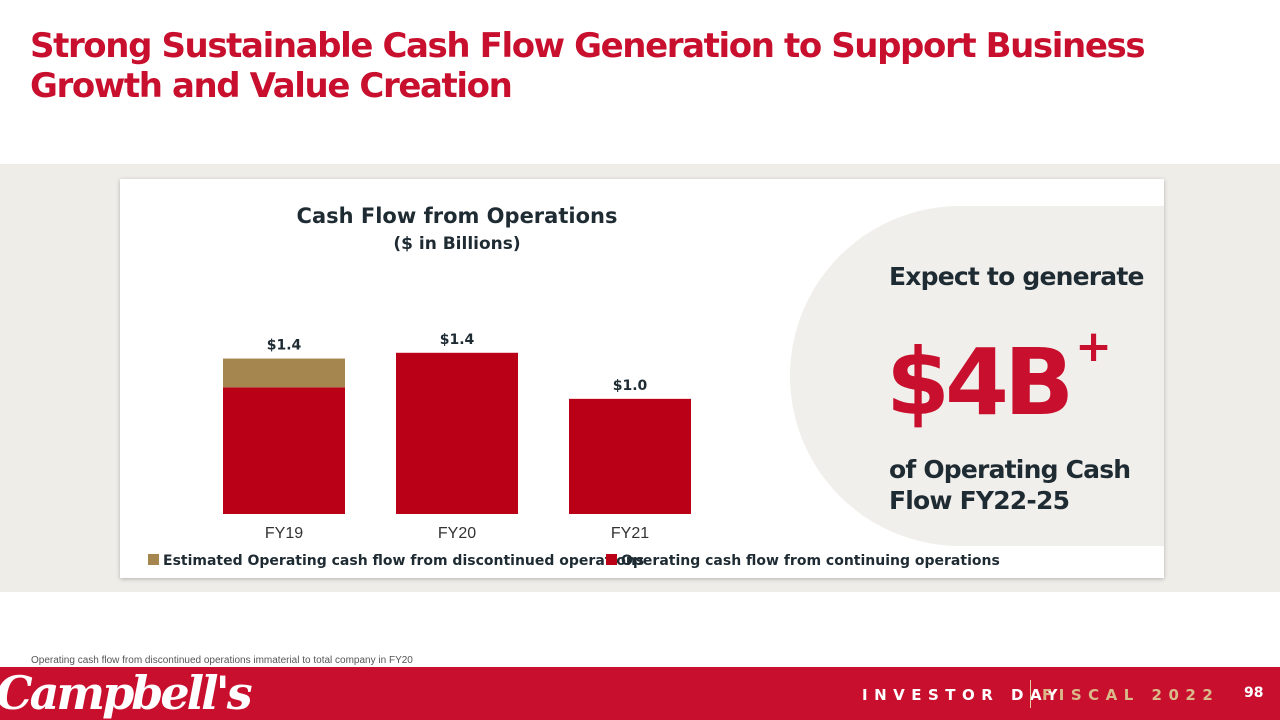 This screenshot has height=720, width=1280. I want to click on chart-title: Cash Flow from Operations, so click(457, 216).